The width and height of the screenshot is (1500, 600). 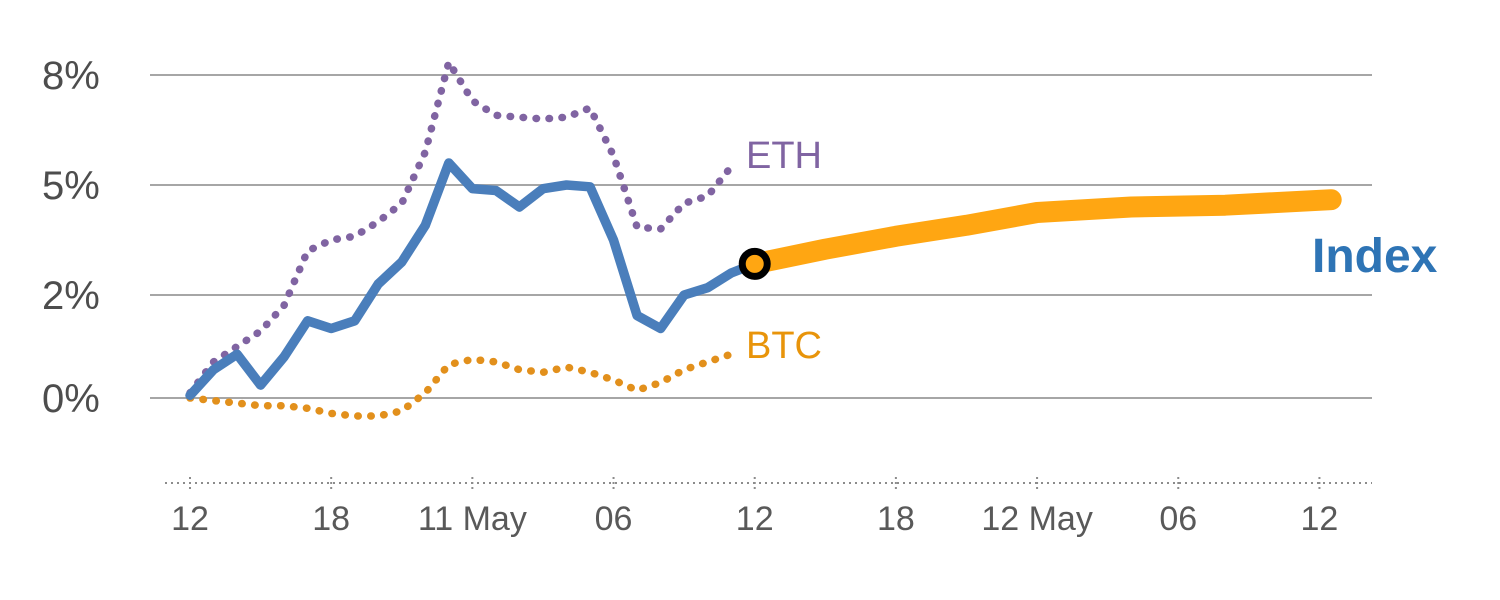 I want to click on y-tick-label: 2%, so click(x=71, y=296).